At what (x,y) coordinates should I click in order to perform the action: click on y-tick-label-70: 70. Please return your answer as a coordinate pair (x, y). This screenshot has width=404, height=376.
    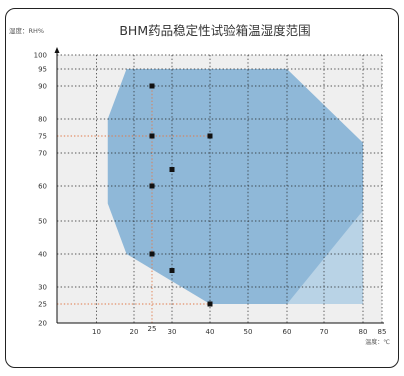
    Looking at the image, I should click on (42, 154).